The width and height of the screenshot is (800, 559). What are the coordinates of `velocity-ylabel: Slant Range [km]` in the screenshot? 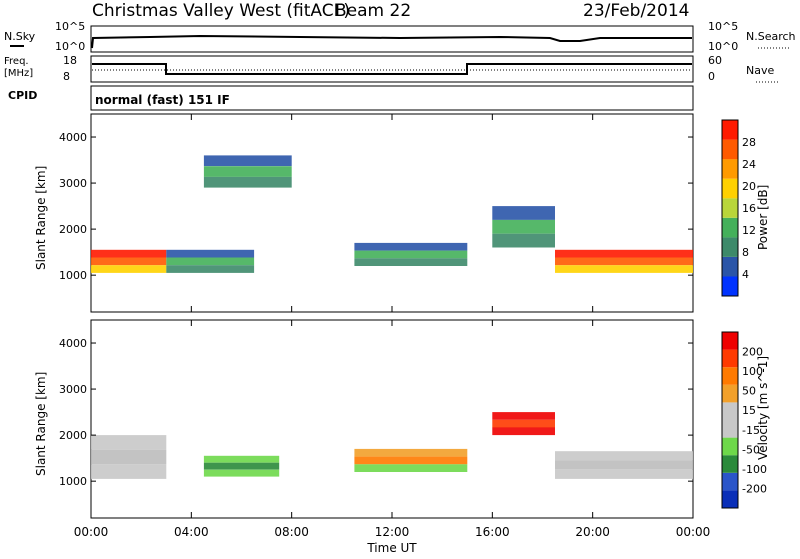 It's located at (41, 424).